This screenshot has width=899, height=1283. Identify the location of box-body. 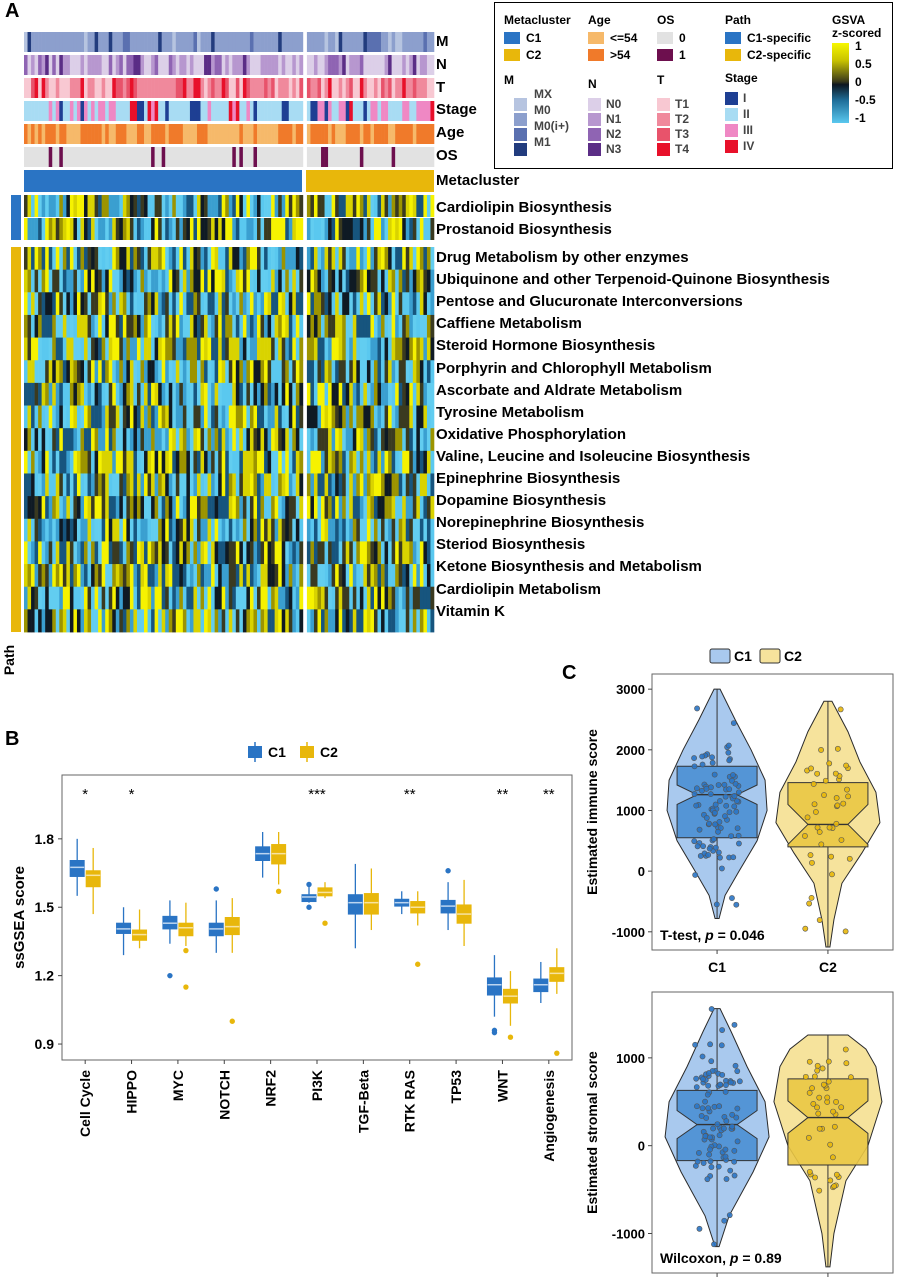
(309, 898).